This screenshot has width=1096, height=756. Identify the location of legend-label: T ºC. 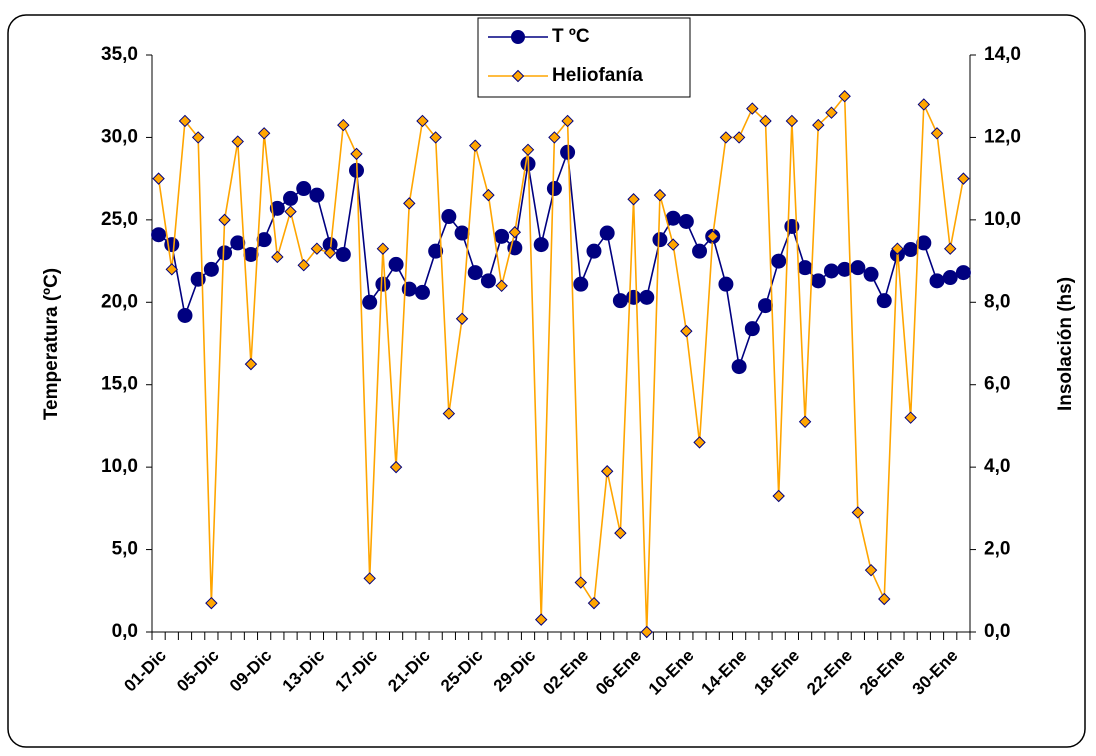
(571, 36).